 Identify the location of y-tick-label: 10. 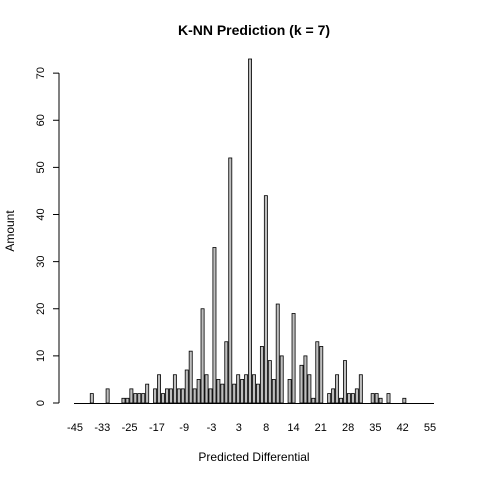
(41, 356).